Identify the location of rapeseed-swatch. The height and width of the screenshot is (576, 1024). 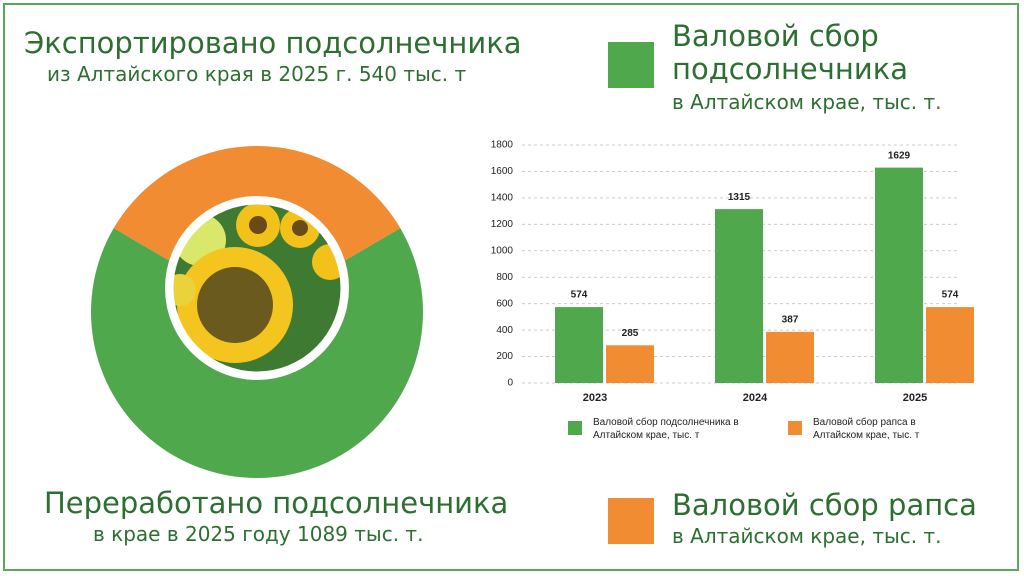
(631, 521).